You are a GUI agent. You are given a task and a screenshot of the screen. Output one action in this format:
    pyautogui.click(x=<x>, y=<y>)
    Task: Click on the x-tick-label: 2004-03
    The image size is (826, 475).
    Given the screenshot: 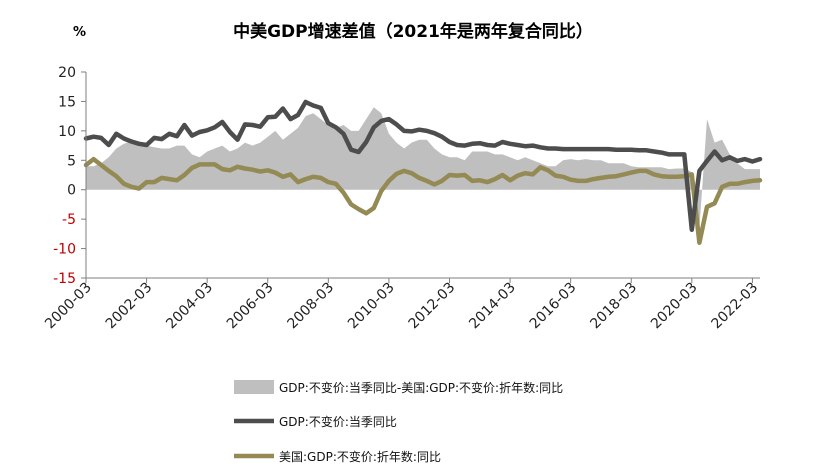 What is the action you would take?
    pyautogui.click(x=189, y=306)
    